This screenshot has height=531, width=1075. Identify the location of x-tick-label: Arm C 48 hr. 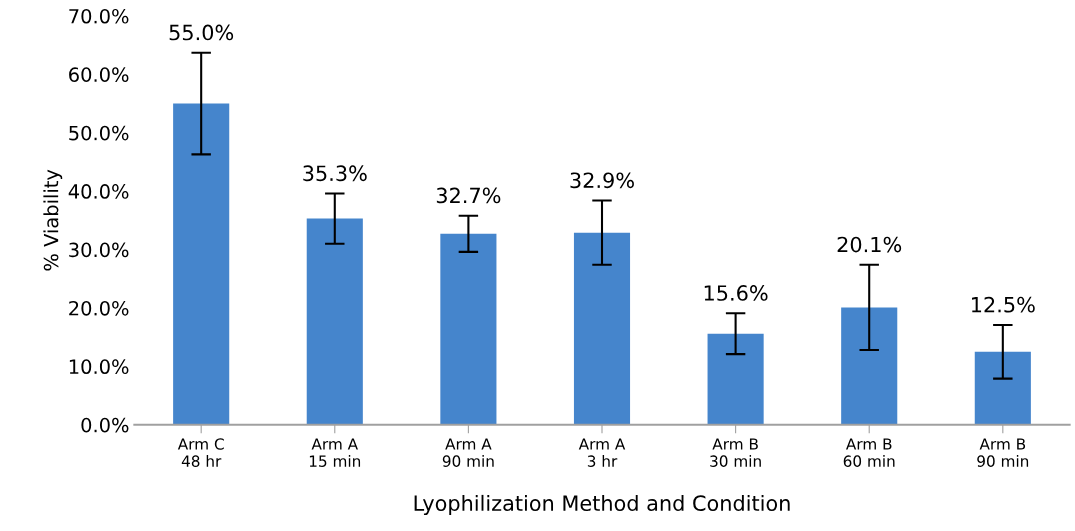
(200, 452).